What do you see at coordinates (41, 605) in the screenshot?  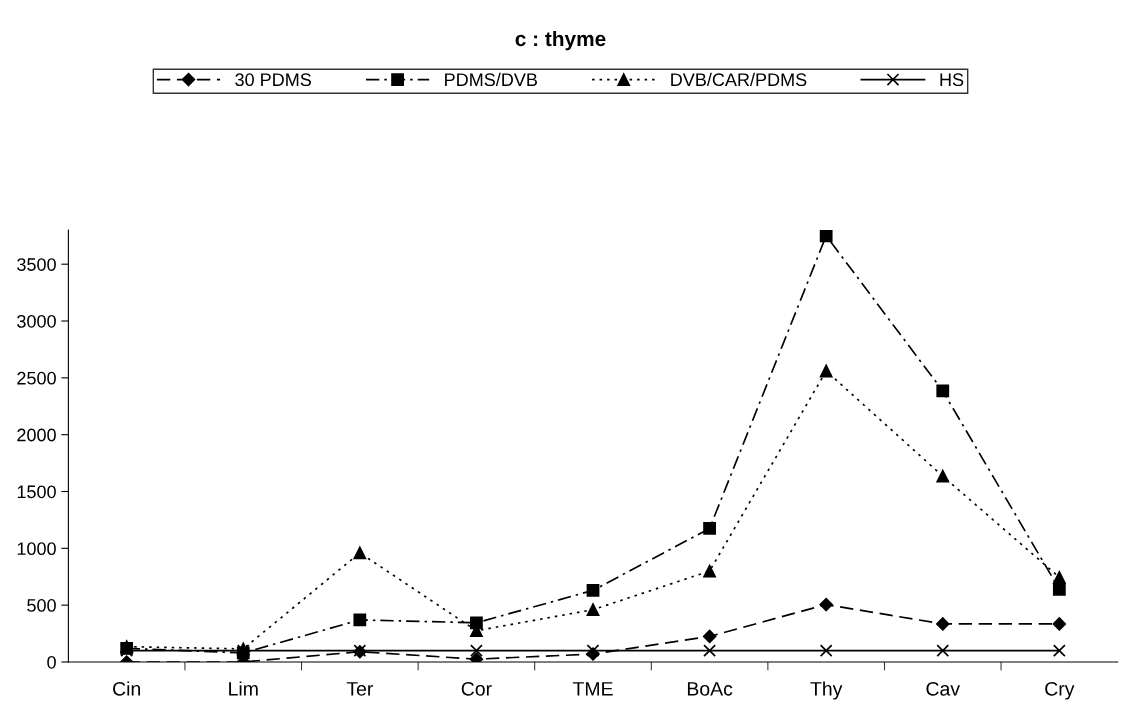 I see `y-tick-label: 500` at bounding box center [41, 605].